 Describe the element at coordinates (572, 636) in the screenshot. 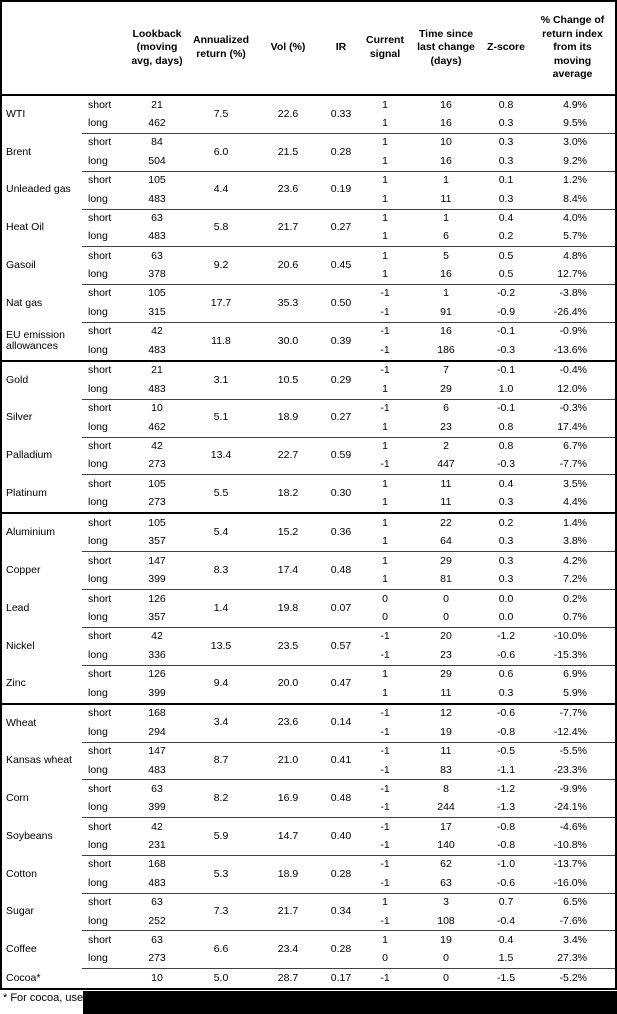

I see `cell-pct-change: -10.0%` at that location.